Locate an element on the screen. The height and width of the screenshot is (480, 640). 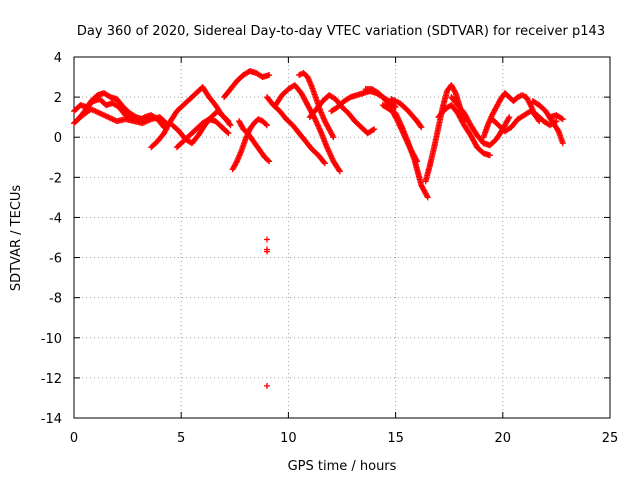
series-track18 is located at coordinates (445, 133).